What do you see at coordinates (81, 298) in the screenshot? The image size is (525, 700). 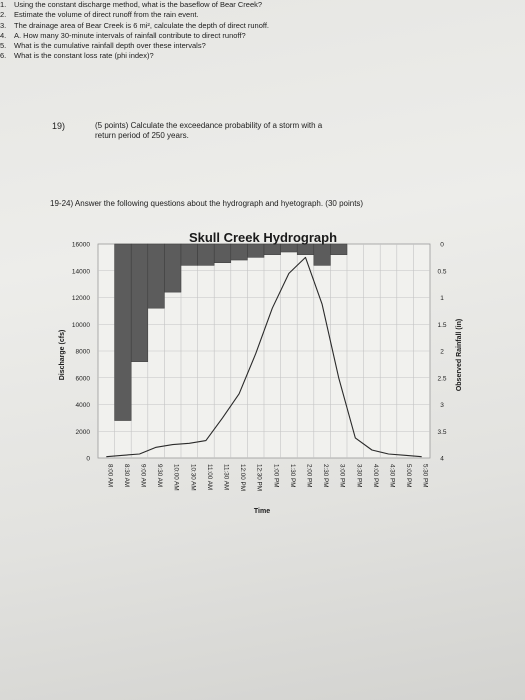 I see `y-tick-label: 12000` at bounding box center [81, 298].